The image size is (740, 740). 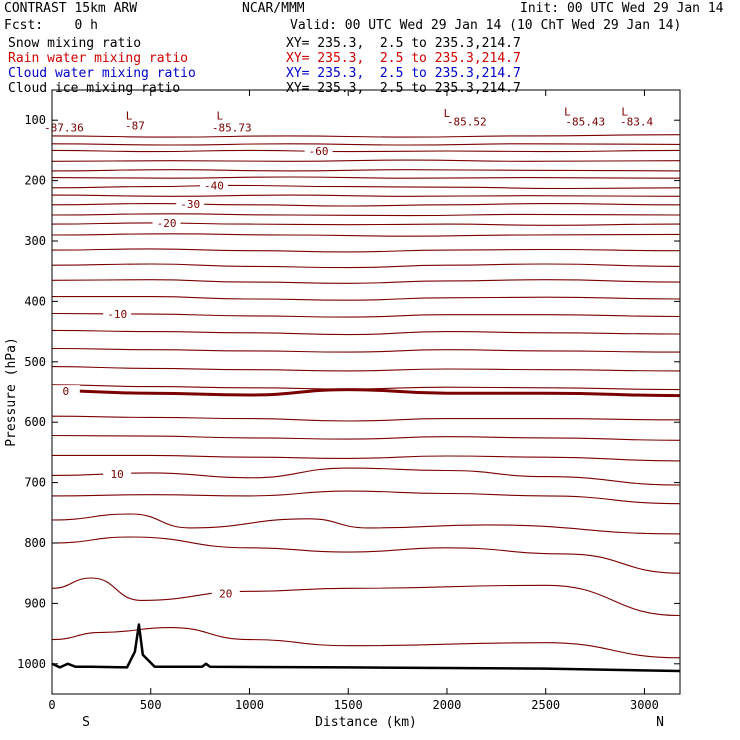 I want to click on x-tick-label: 1000, so click(x=249, y=705).